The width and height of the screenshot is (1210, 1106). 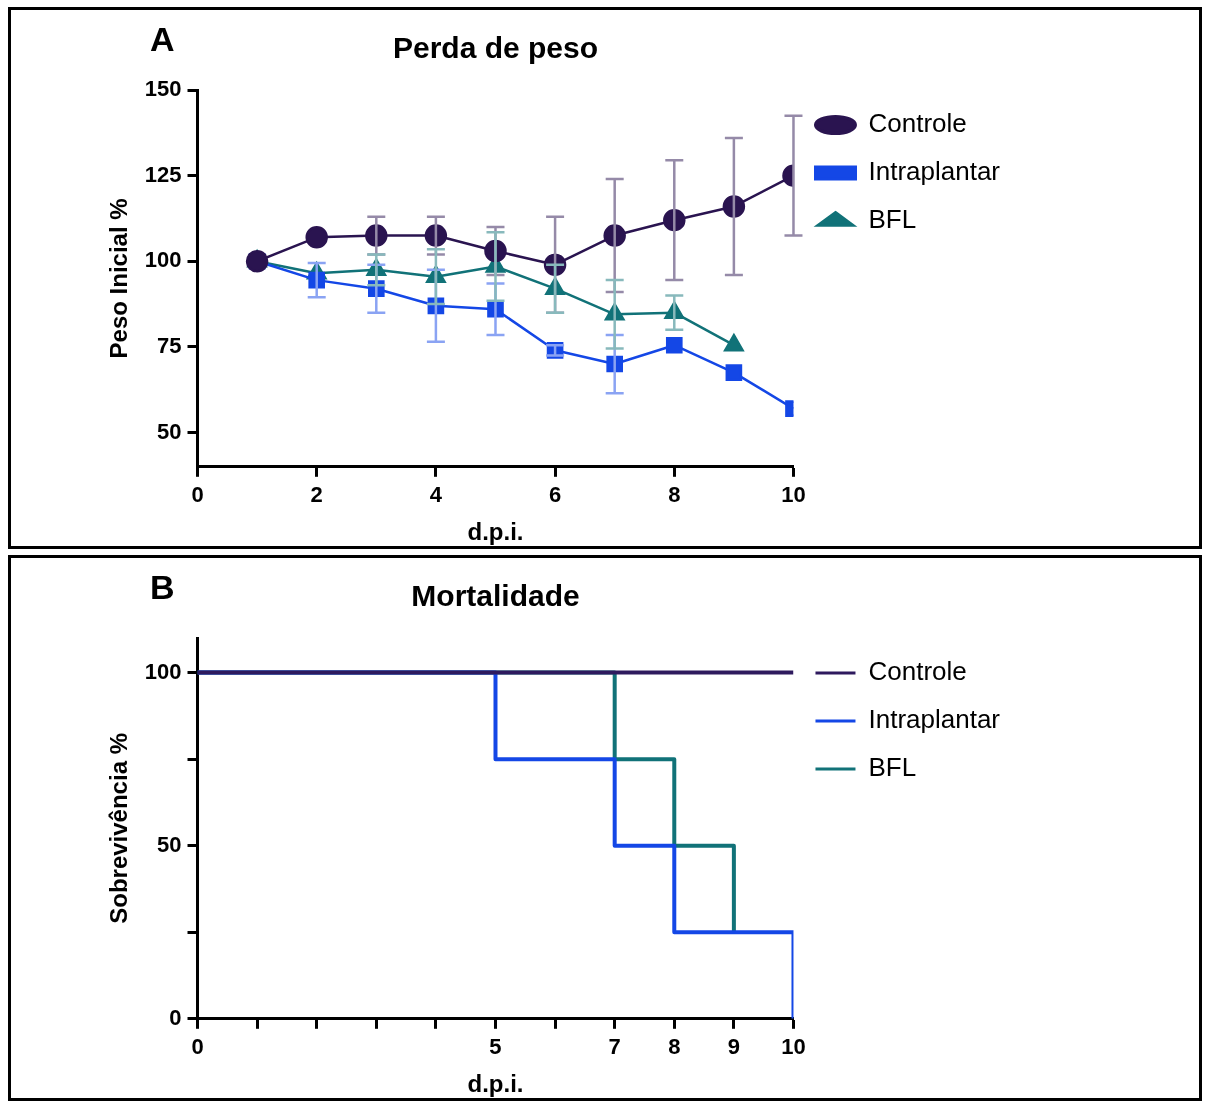 I want to click on y-tick-label: 125, so click(x=163, y=174).